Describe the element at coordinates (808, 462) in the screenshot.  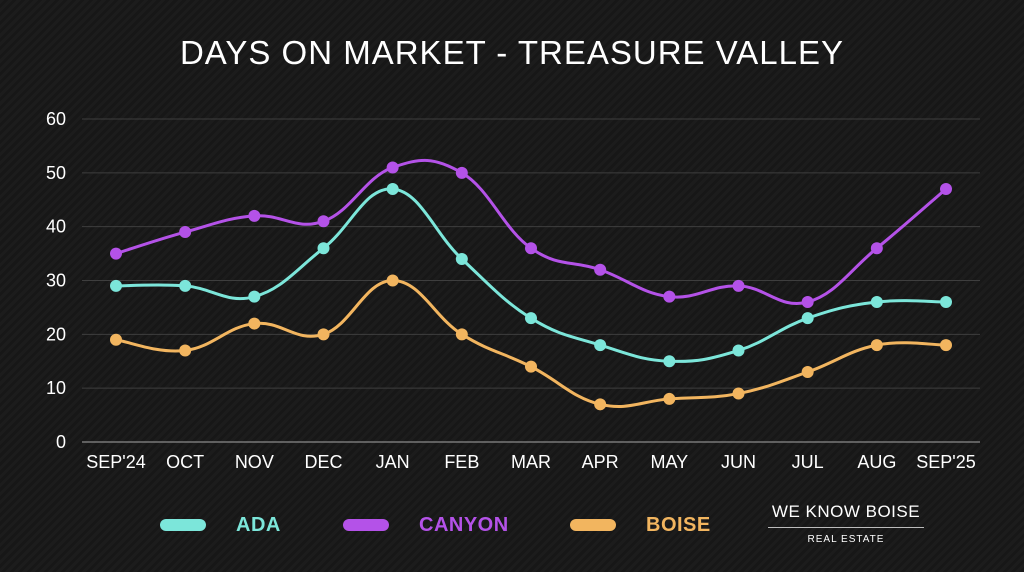
I see `x-tick-label: JUL` at that location.